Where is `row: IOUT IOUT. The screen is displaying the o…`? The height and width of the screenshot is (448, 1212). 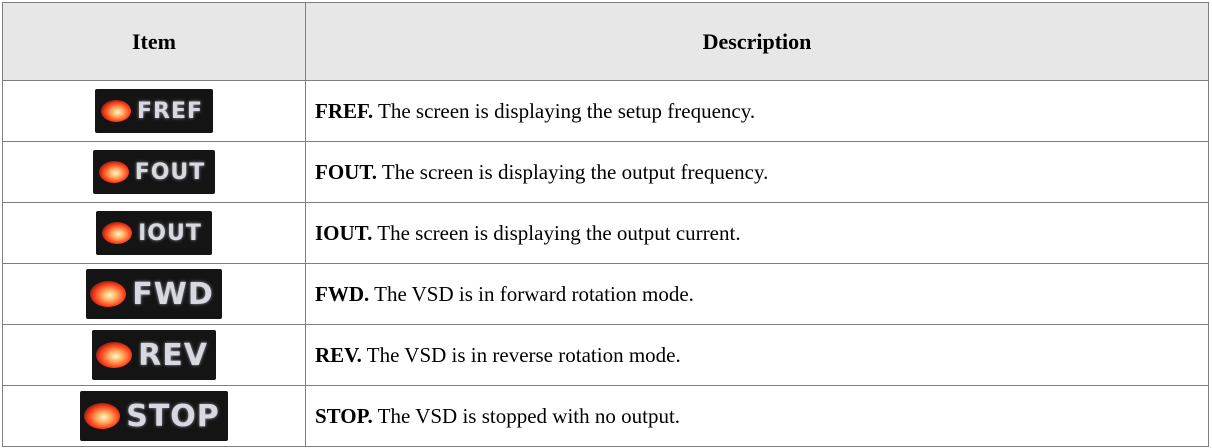 row: IOUT IOUT. The screen is displaying the o… is located at coordinates (605, 233).